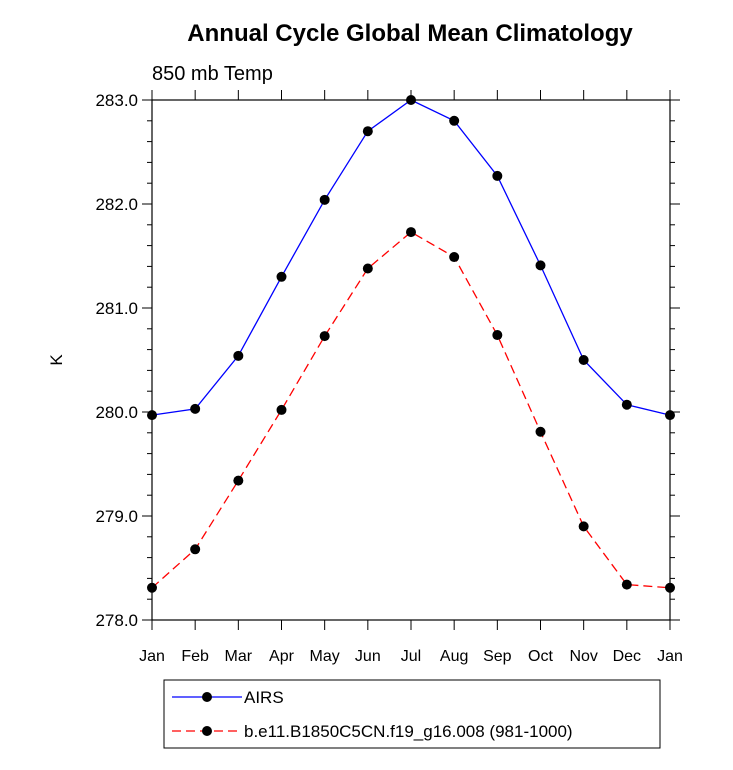 This screenshot has height=770, width=733. I want to click on x-tick-label: Nov, so click(583, 656).